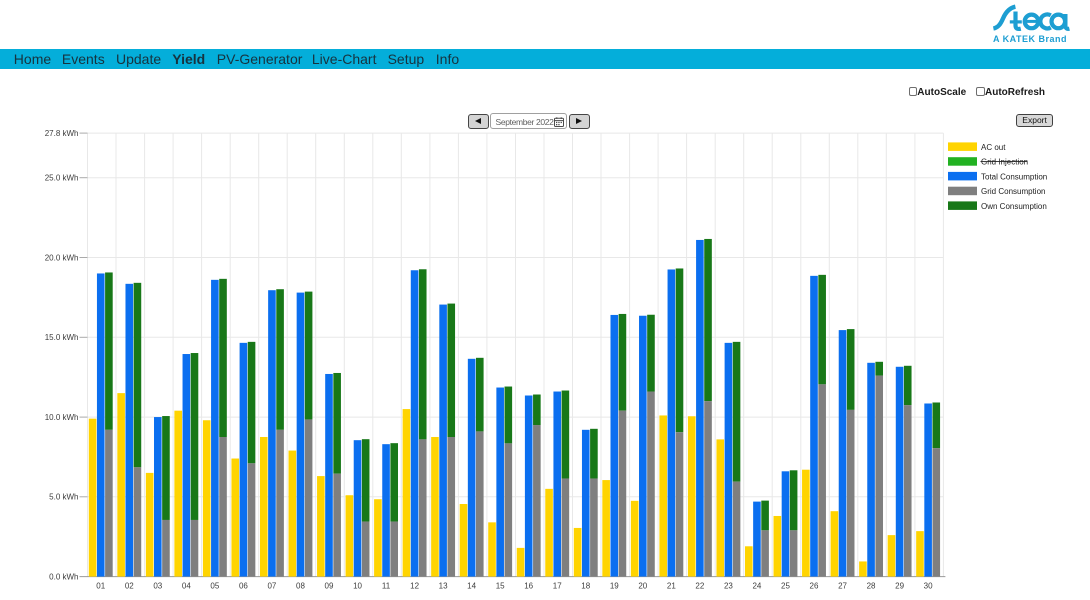 Image resolution: width=1090 pixels, height=600 pixels. What do you see at coordinates (557, 586) in the screenshot?
I see `svg-text: 17` at bounding box center [557, 586].